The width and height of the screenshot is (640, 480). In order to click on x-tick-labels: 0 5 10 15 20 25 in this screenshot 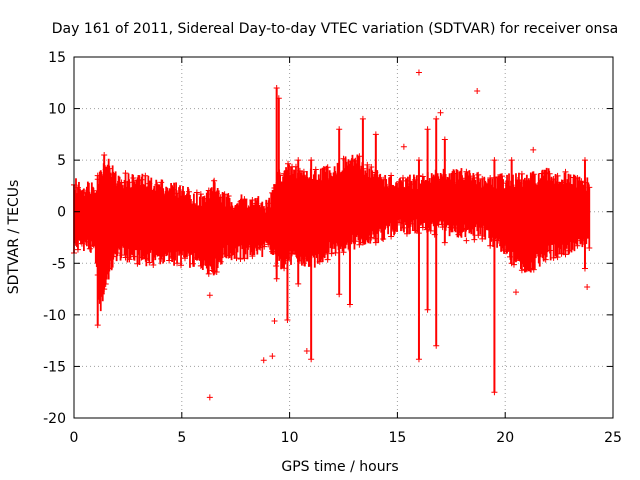, I will do `click(346, 438)`.